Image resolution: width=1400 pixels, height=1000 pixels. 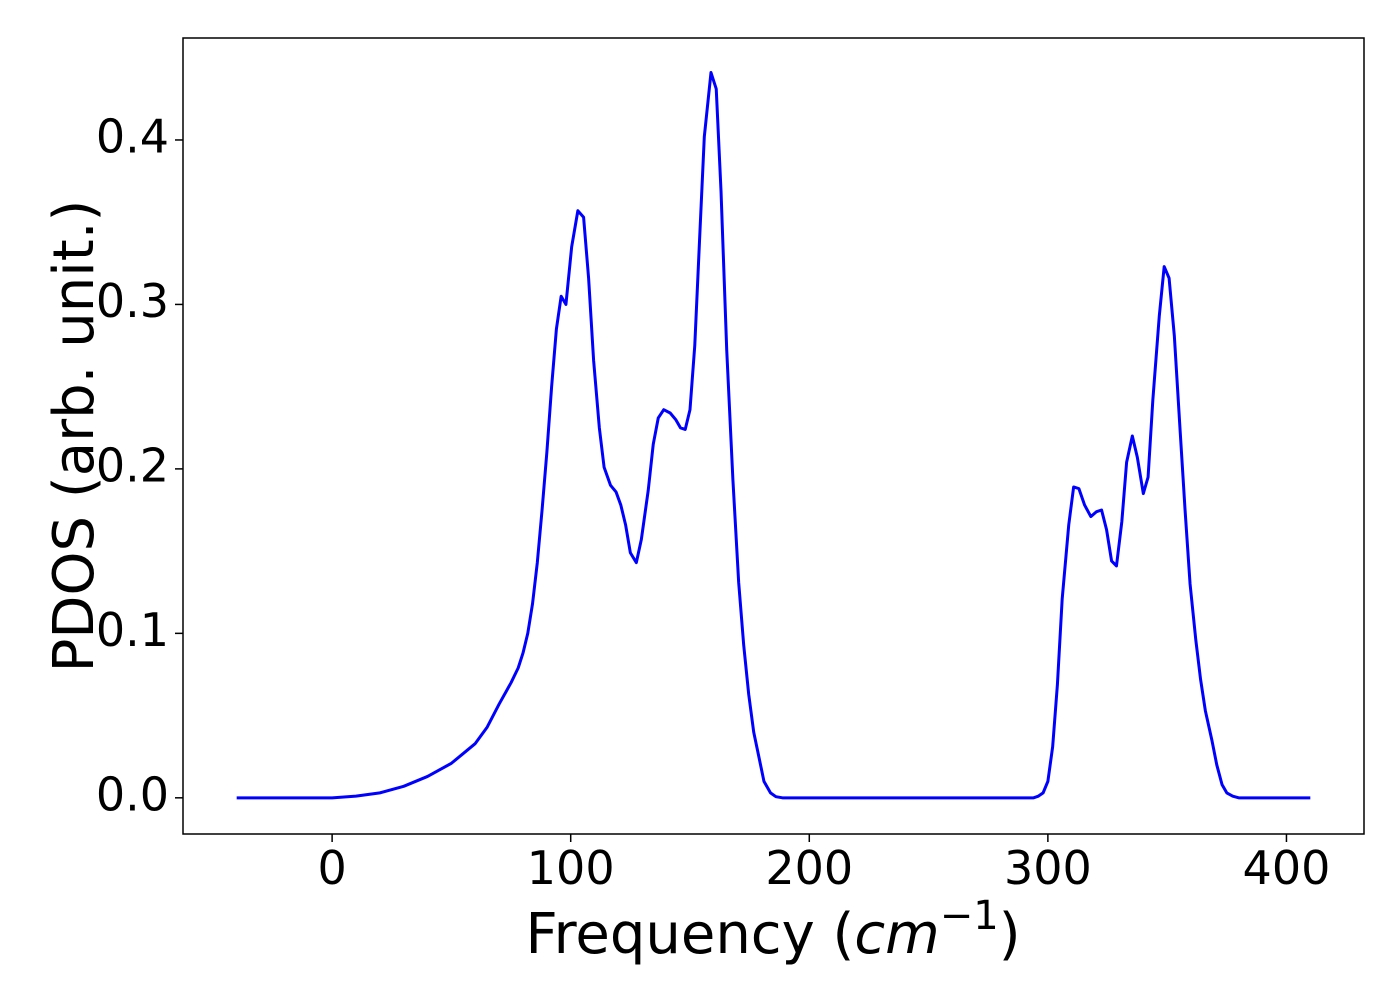 What do you see at coordinates (969, 916) in the screenshot?
I see `x-label-sup: −1` at bounding box center [969, 916].